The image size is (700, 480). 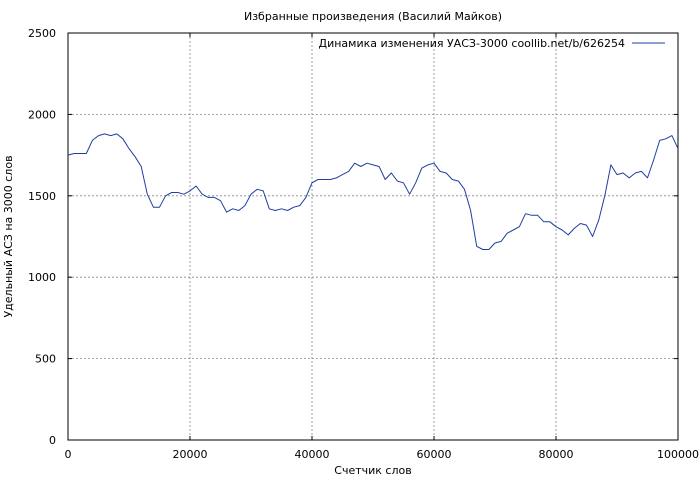 What do you see at coordinates (8, 236) in the screenshot?
I see `y-axis-label: Удельный АСЗ на 3000 слов` at bounding box center [8, 236].